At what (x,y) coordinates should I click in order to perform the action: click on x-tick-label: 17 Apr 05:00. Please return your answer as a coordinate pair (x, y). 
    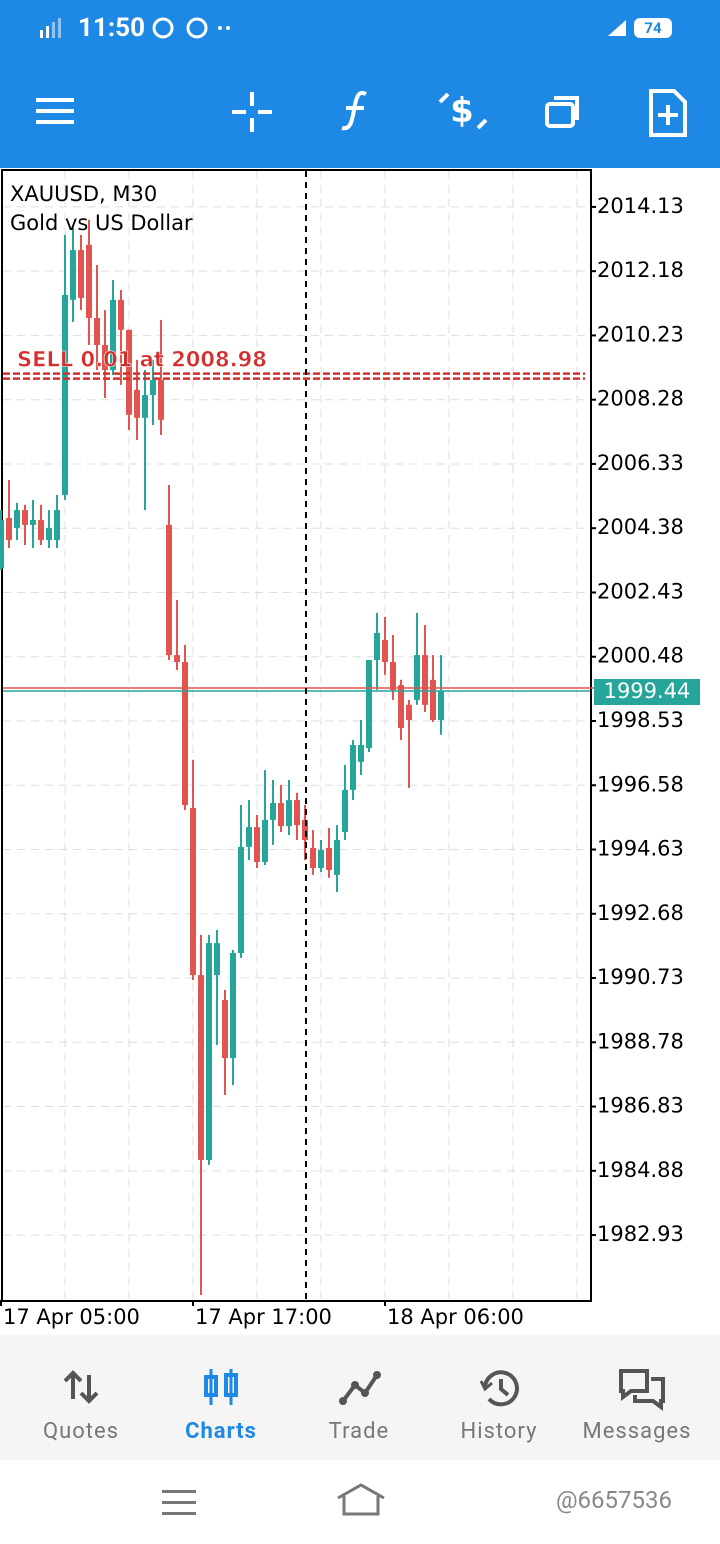
    Looking at the image, I should click on (71, 1317).